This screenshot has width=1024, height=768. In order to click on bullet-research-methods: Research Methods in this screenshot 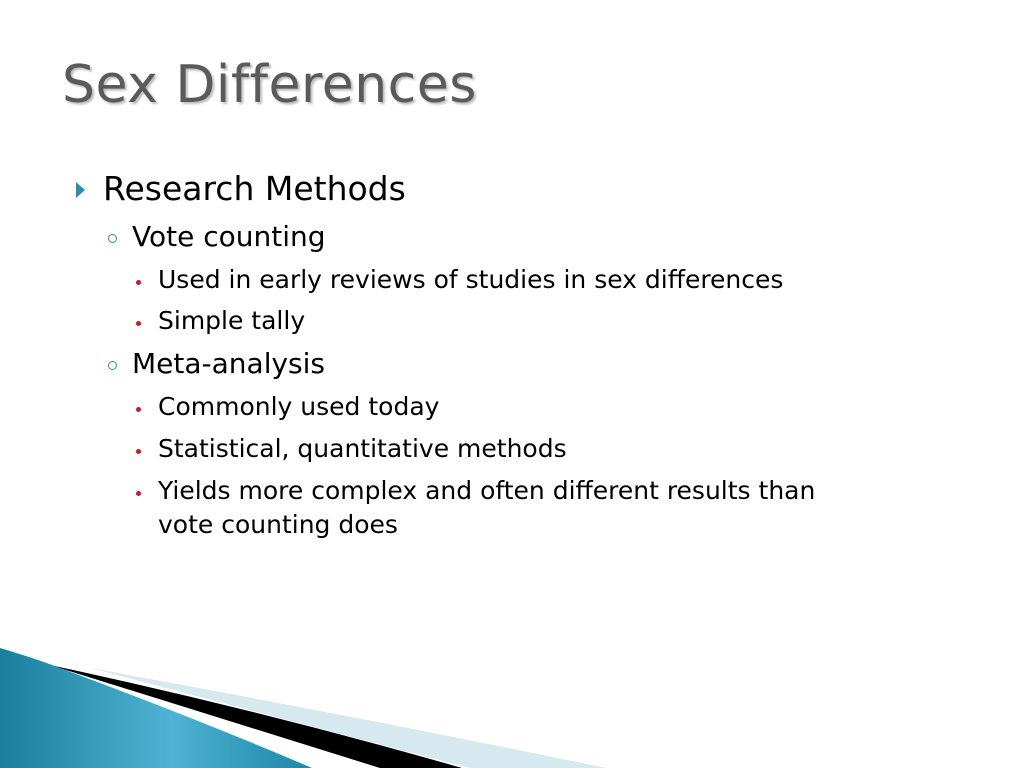, I will do `click(254, 188)`.